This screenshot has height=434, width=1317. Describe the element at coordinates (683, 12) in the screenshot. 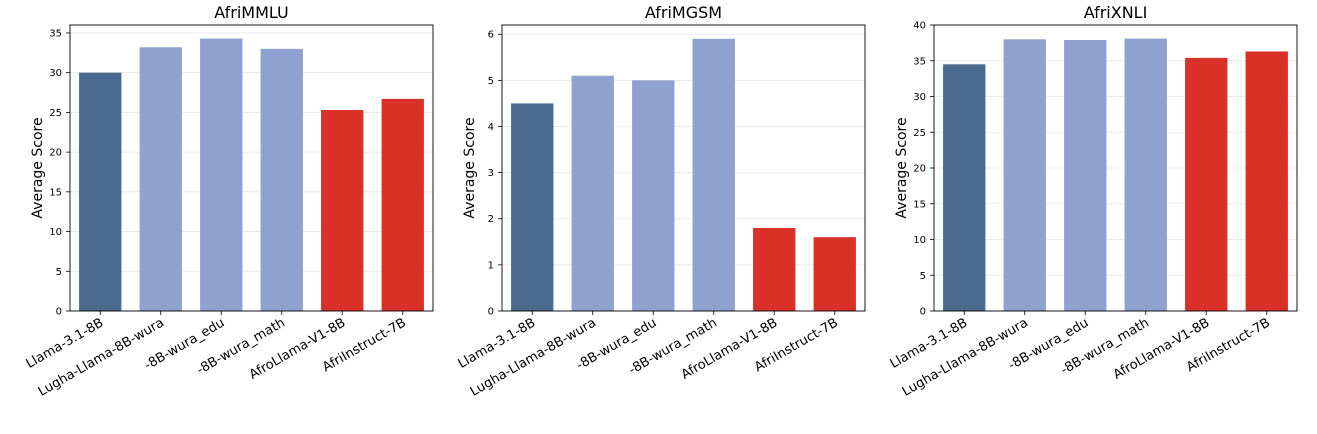

I see `chart-title: AfriMGSM` at that location.